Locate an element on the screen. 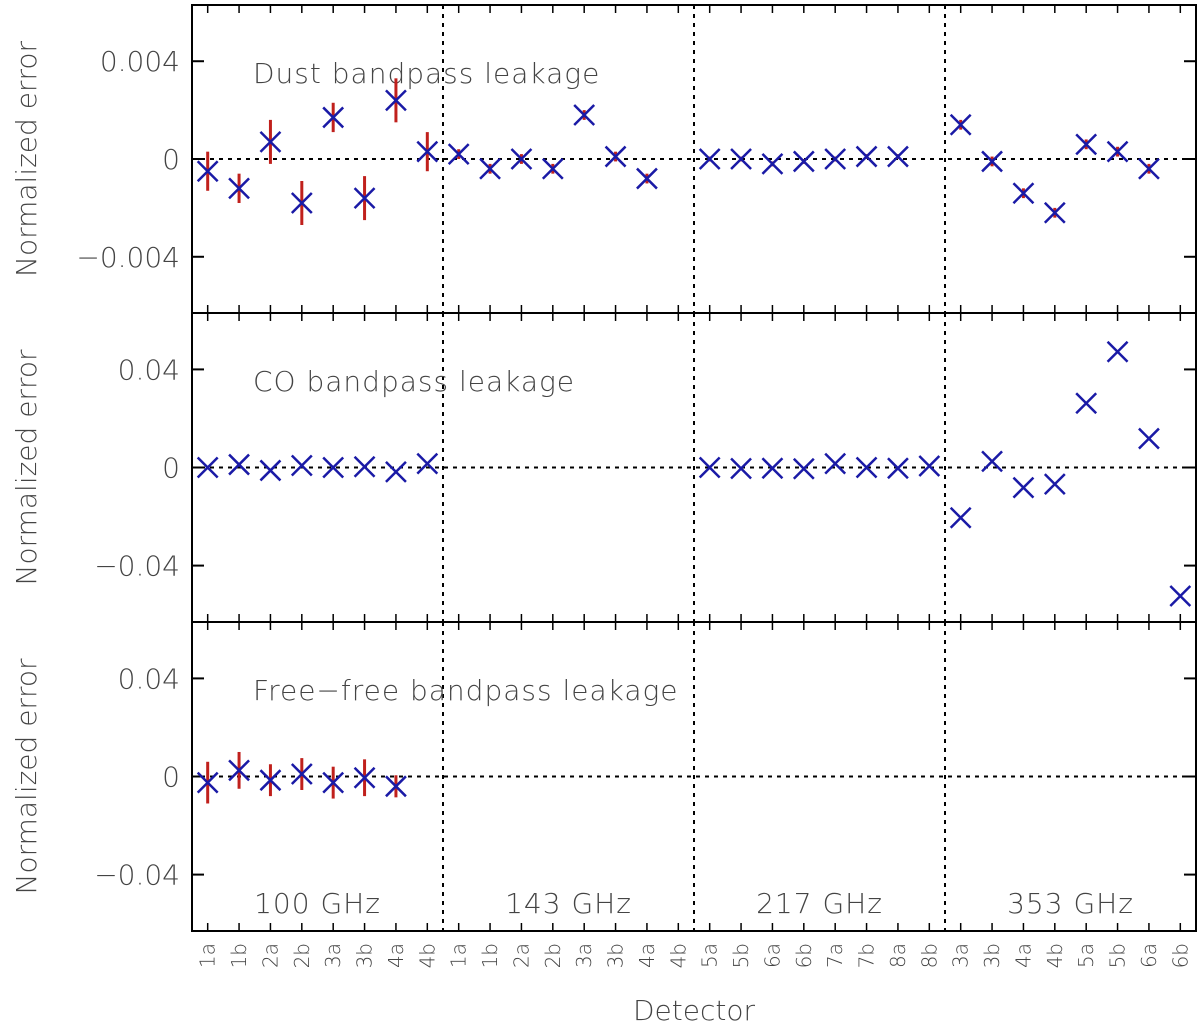  x-tick-label: 5b is located at coordinates (741, 955).